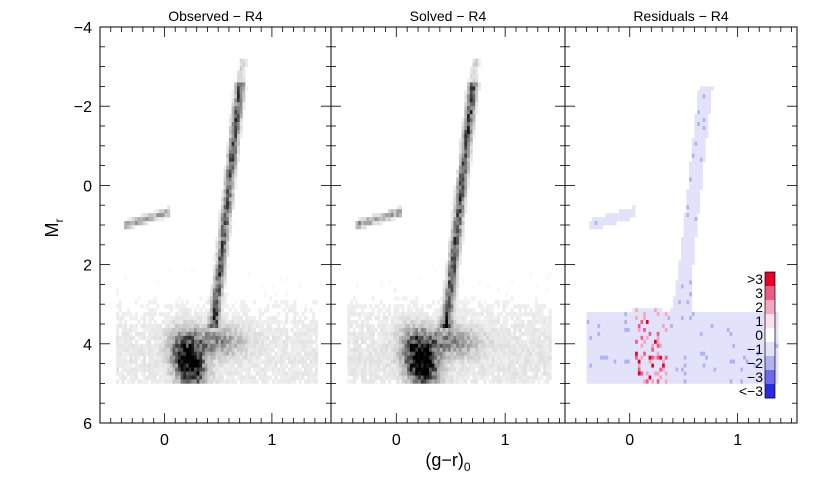  What do you see at coordinates (271, 440) in the screenshot?
I see `x-tick-label: 1` at bounding box center [271, 440].